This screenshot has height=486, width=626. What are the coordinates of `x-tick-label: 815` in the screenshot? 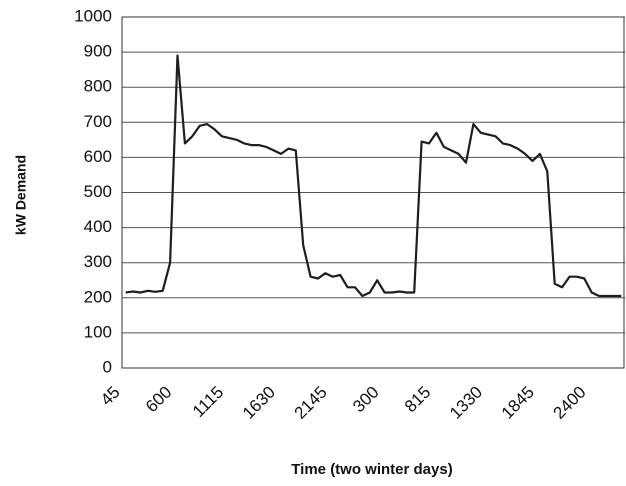 It's located at (417, 399).